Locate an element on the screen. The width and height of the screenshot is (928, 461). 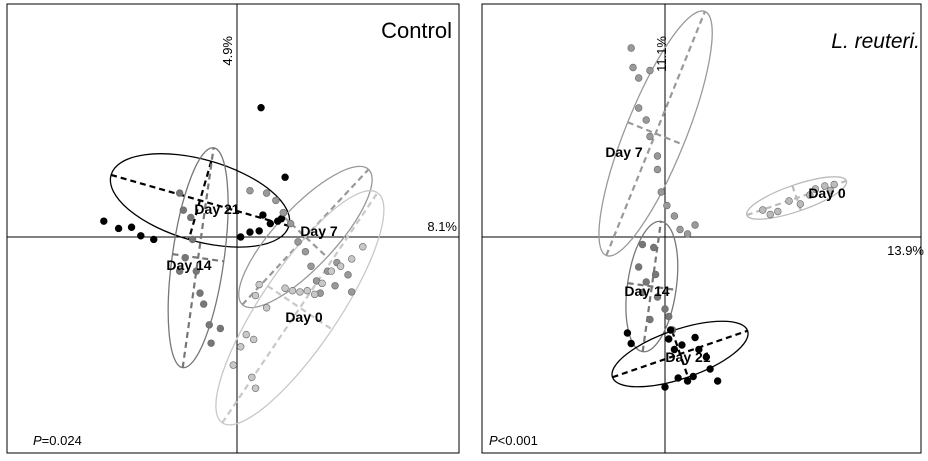
p-value-label: P<0.001 is located at coordinates (513, 440).